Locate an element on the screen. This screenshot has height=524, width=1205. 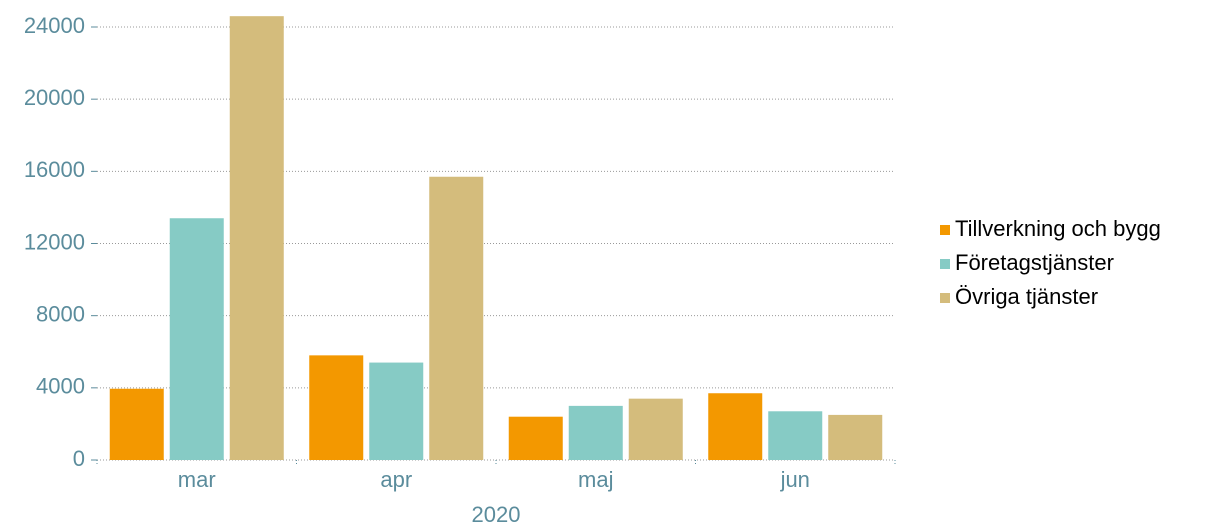
y-tick-label: 24000 is located at coordinates (54, 25).